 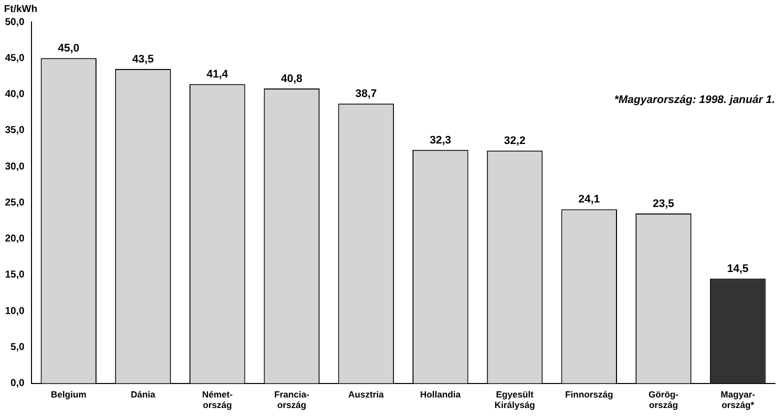 I want to click on x-tick-label: Egyesült Királyság, so click(x=515, y=399).